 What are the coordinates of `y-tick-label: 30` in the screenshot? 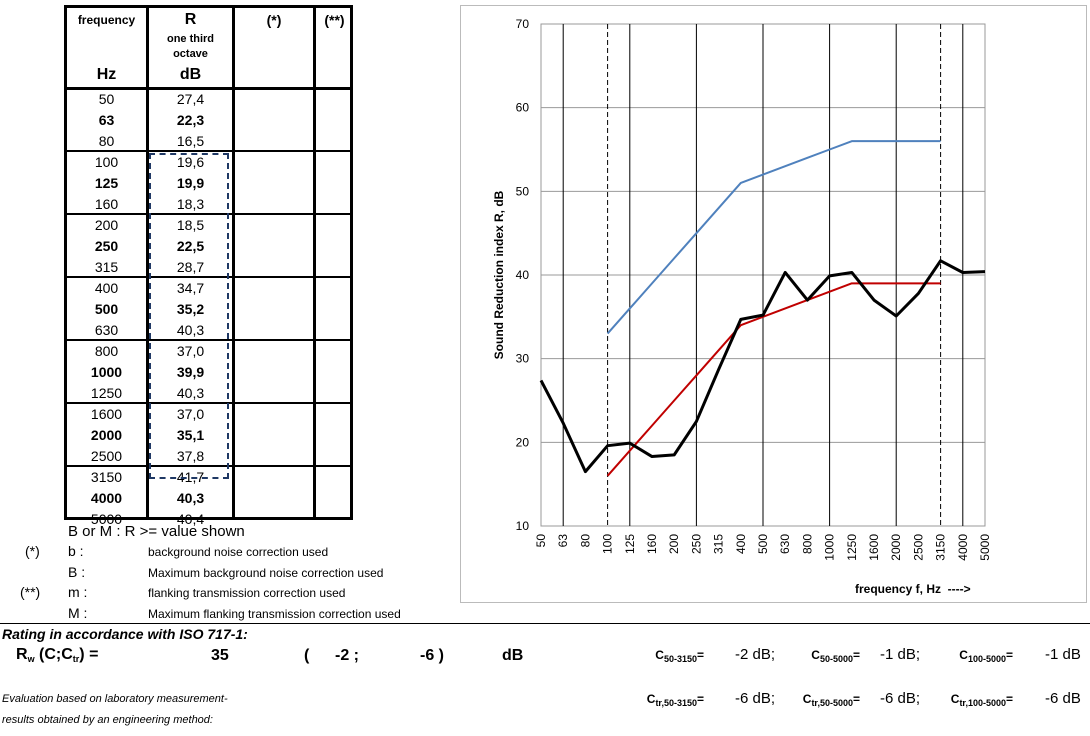 It's located at (523, 359).